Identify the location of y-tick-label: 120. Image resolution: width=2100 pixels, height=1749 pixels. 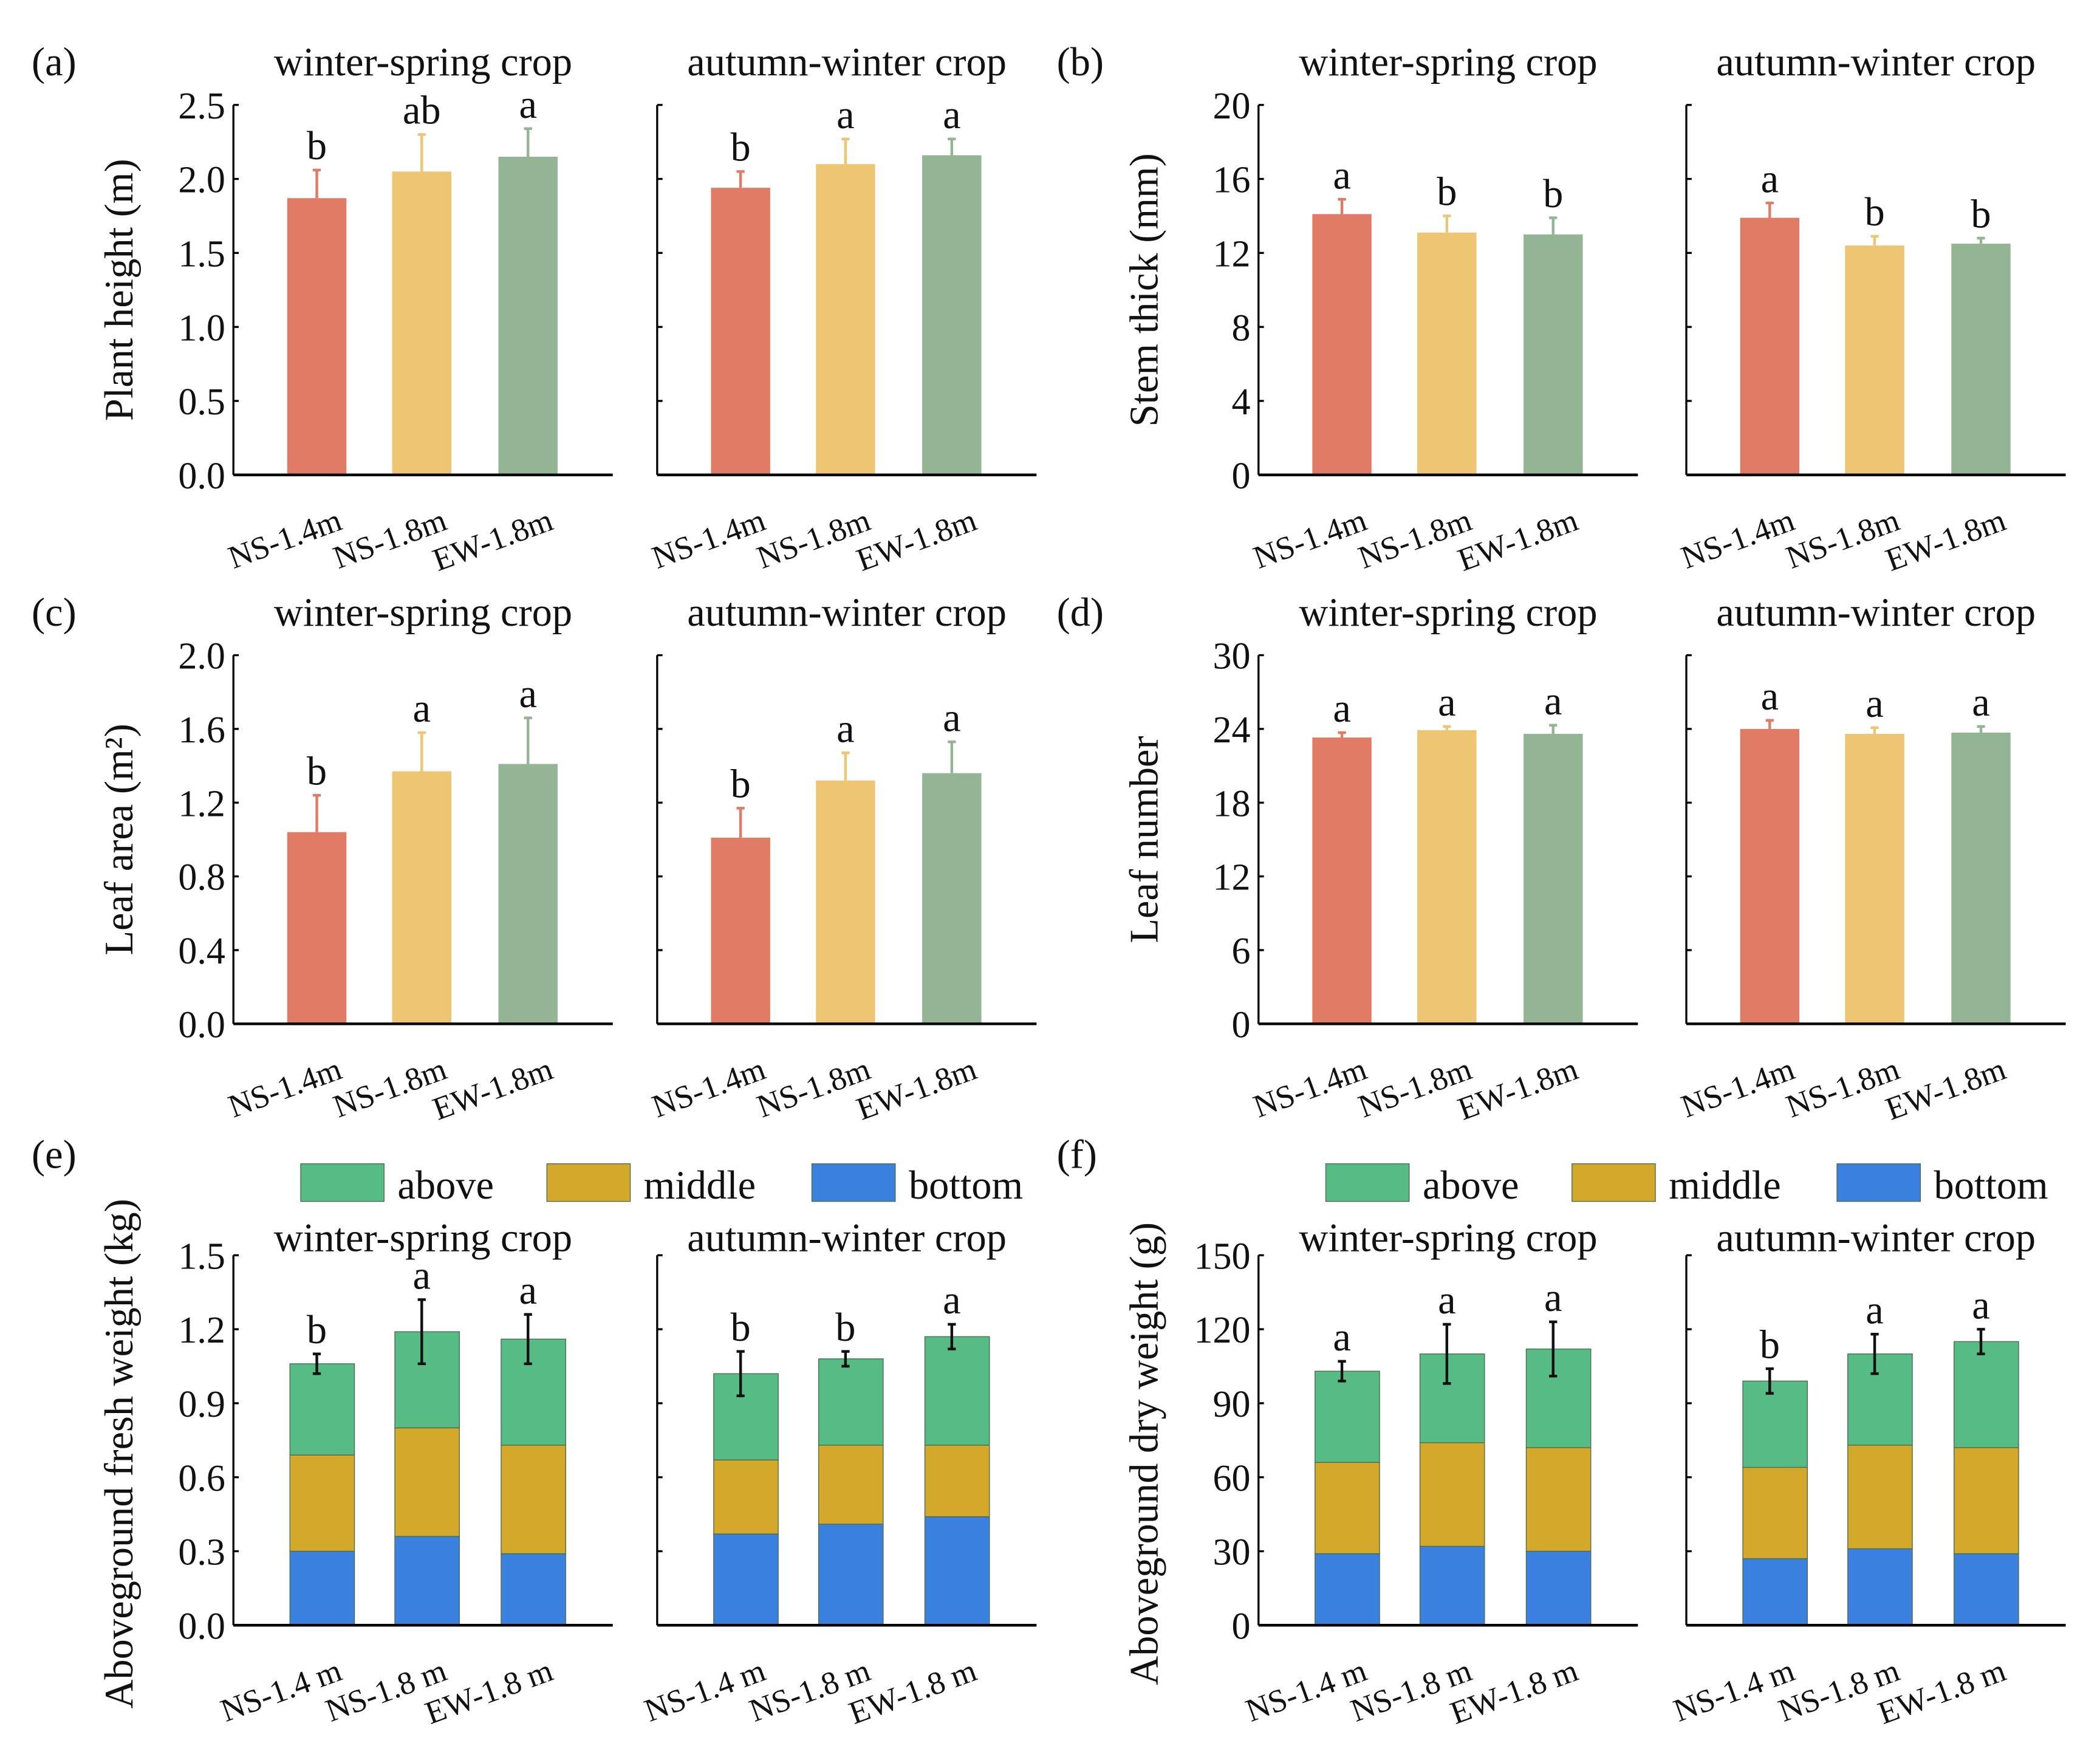
(1222, 1330).